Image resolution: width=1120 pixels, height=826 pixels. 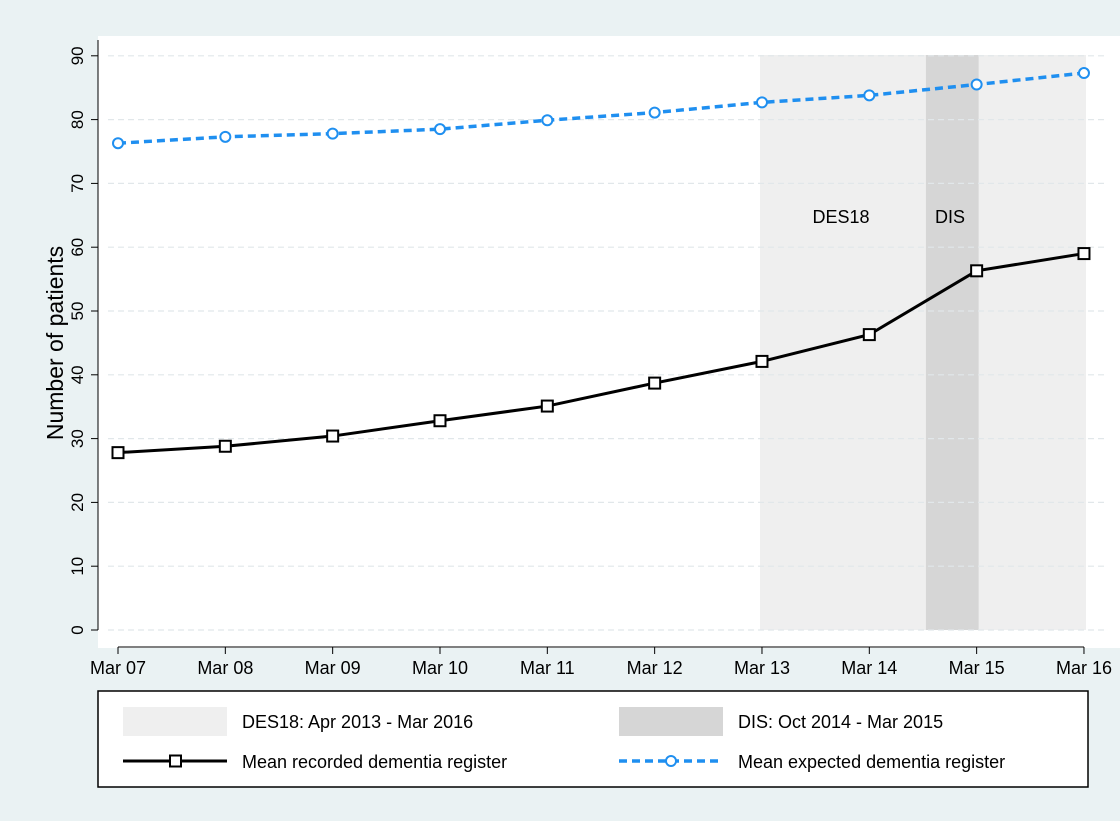 What do you see at coordinates (952, 342) in the screenshot?
I see `shaded-period` at bounding box center [952, 342].